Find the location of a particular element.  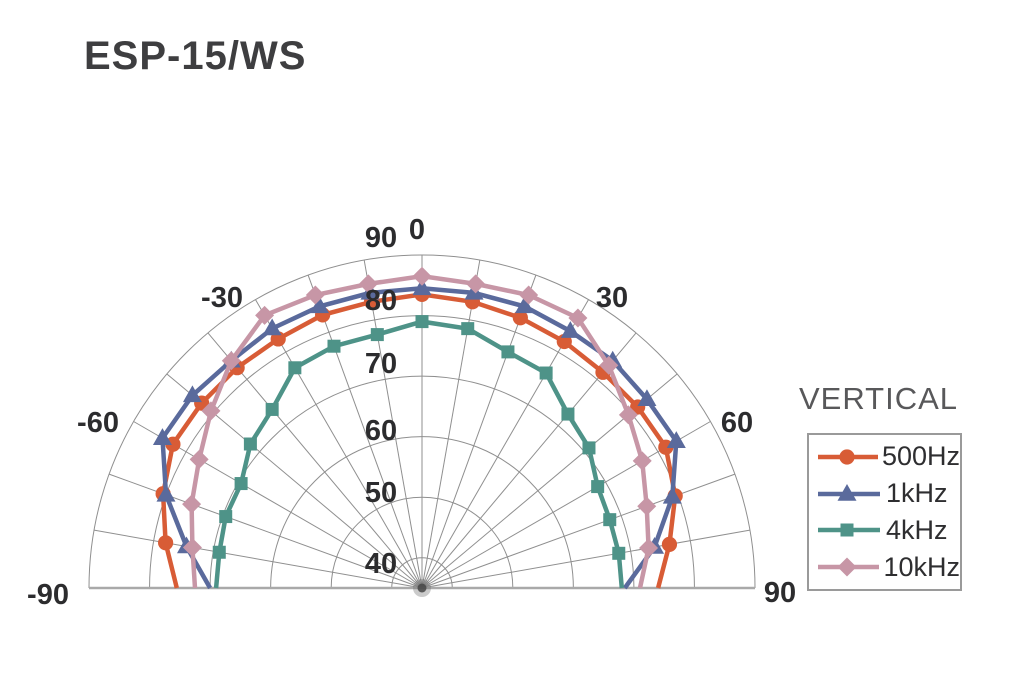

legend-item-label: 1kHz is located at coordinates (917, 493).